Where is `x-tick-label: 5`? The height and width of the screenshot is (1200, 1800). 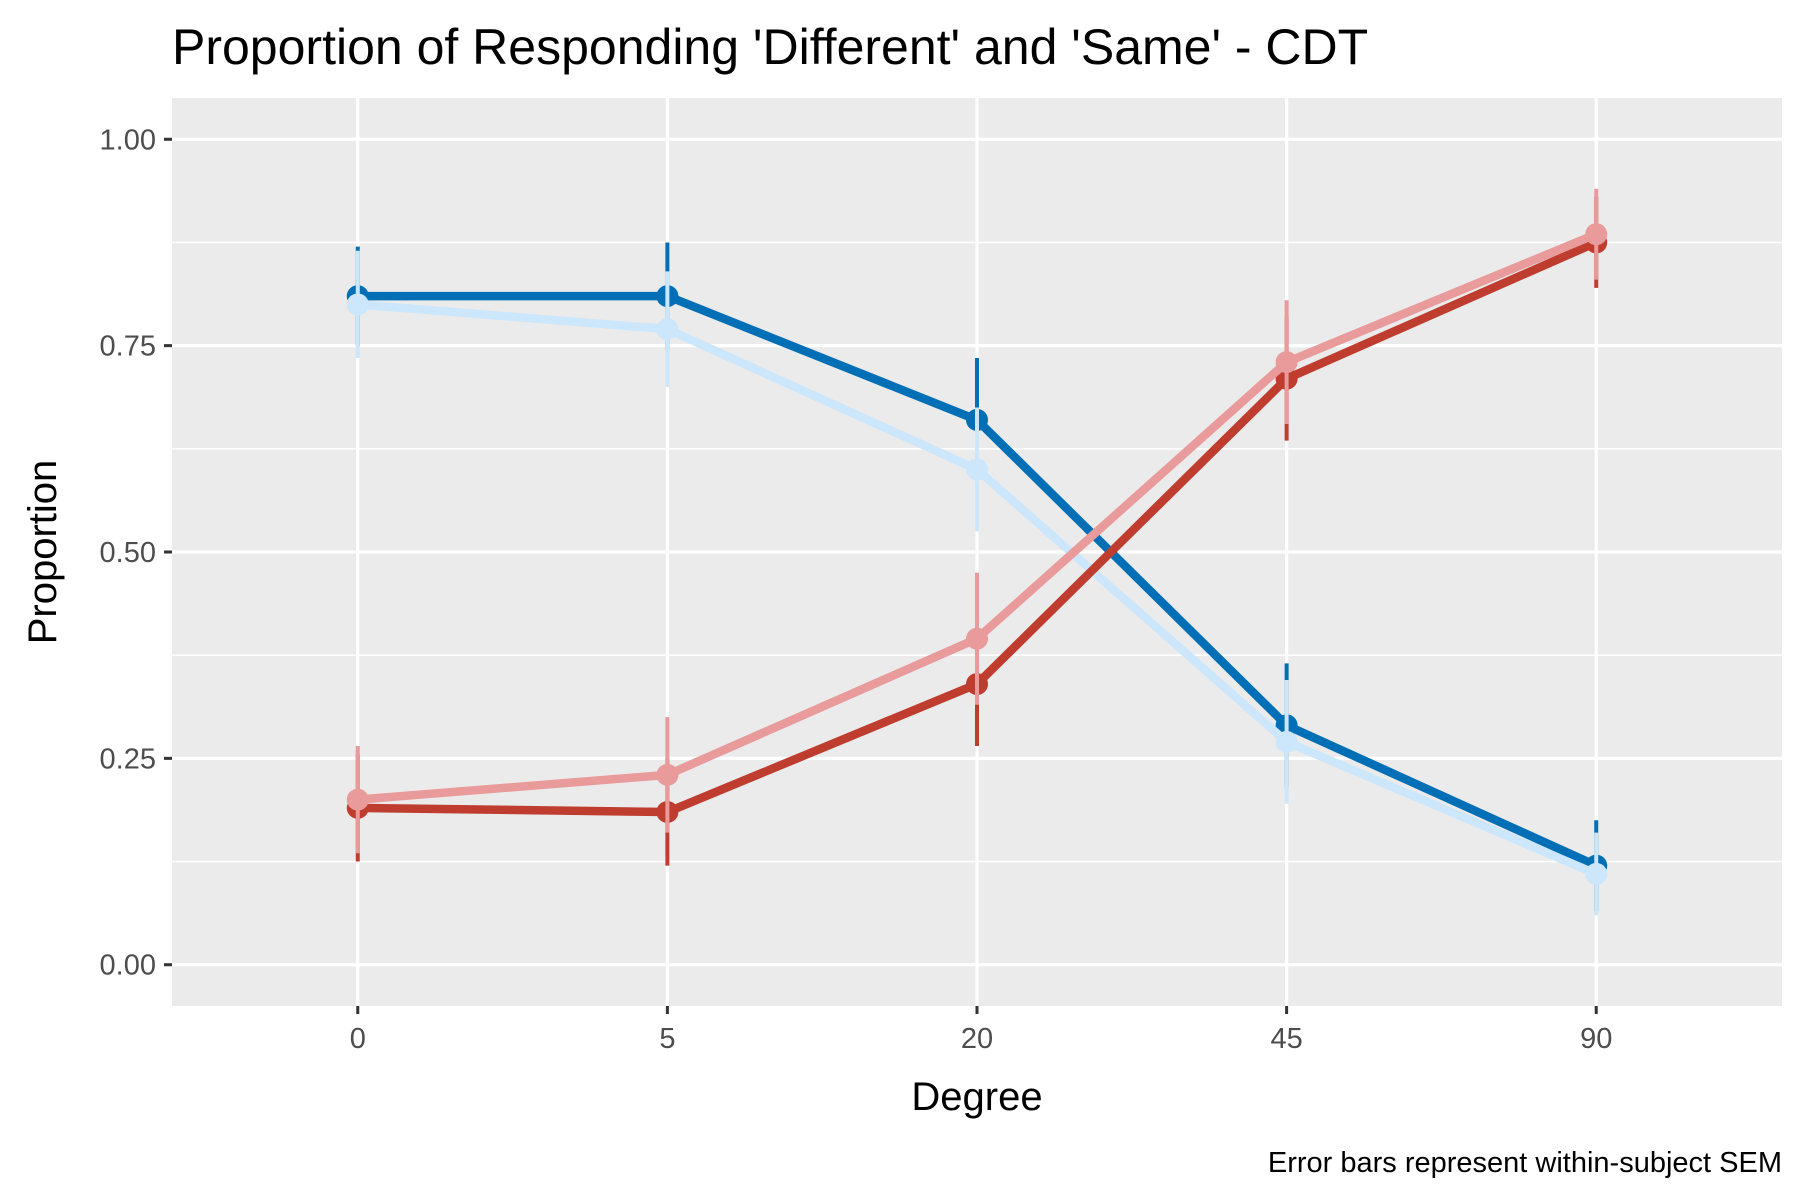 x-tick-label: 5 is located at coordinates (667, 1039).